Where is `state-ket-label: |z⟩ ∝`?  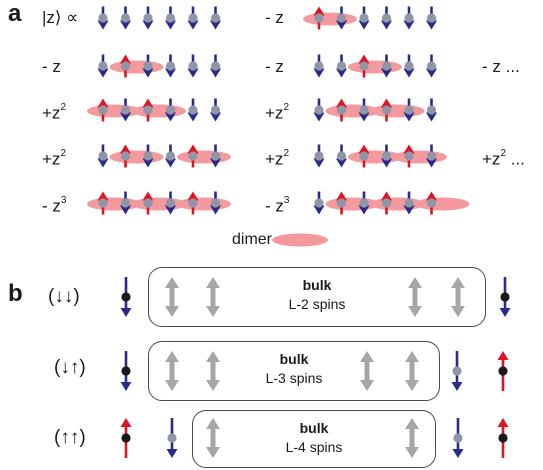 state-ket-label: |z⟩ ∝ is located at coordinates (60, 17).